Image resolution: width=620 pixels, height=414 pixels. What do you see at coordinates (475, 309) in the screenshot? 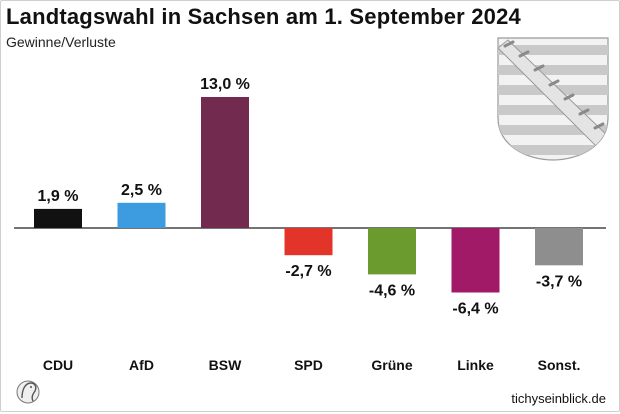
I see `value-label-linke: -6,4 %` at bounding box center [475, 309].